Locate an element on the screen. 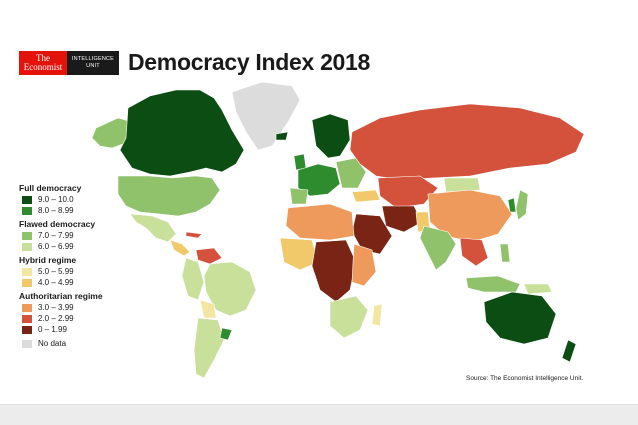 The height and width of the screenshot is (425, 638). region-brazil is located at coordinates (230, 289).